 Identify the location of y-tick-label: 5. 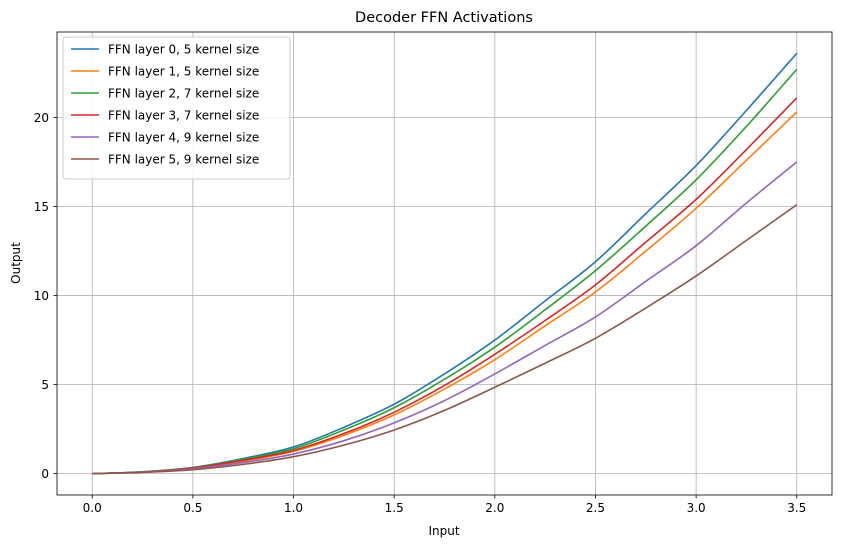
(45, 385).